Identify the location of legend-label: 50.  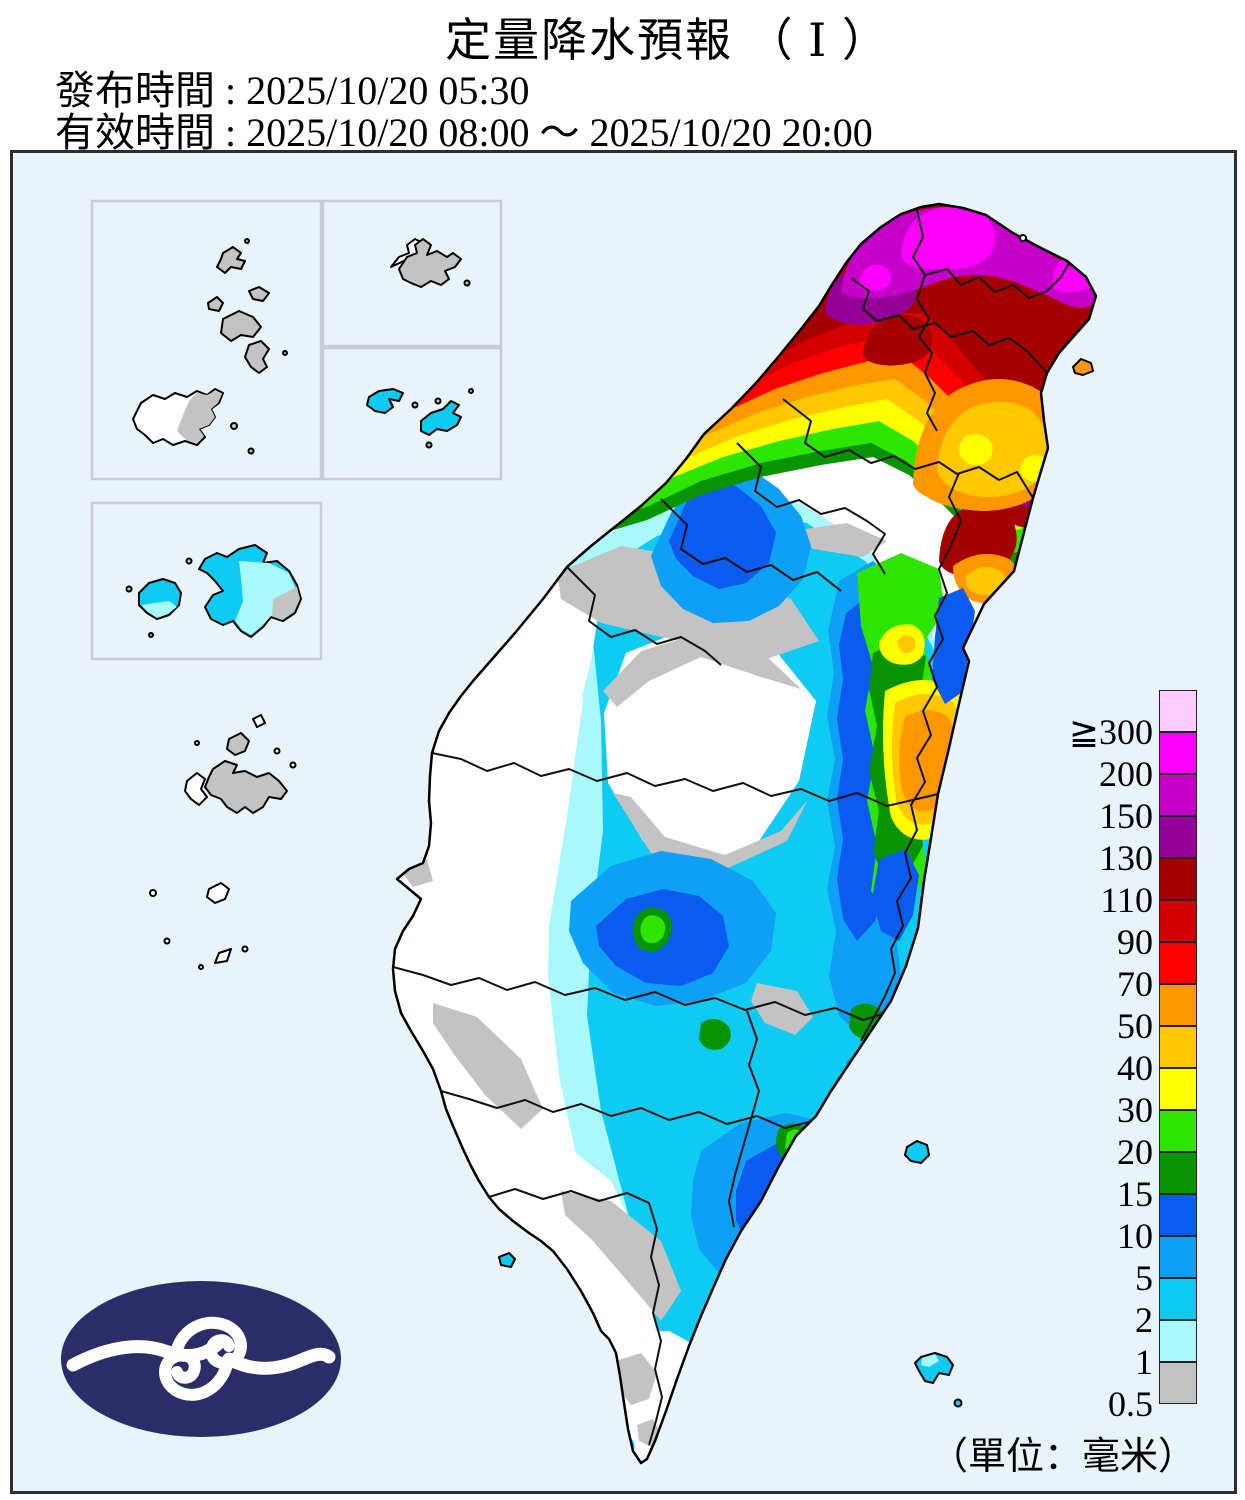
(1135, 1026).